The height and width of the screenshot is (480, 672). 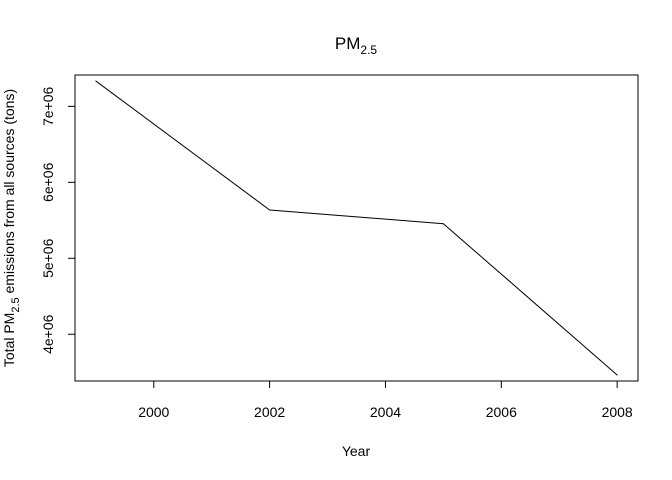 What do you see at coordinates (48, 334) in the screenshot?
I see `y-tick-label: 4e+06` at bounding box center [48, 334].